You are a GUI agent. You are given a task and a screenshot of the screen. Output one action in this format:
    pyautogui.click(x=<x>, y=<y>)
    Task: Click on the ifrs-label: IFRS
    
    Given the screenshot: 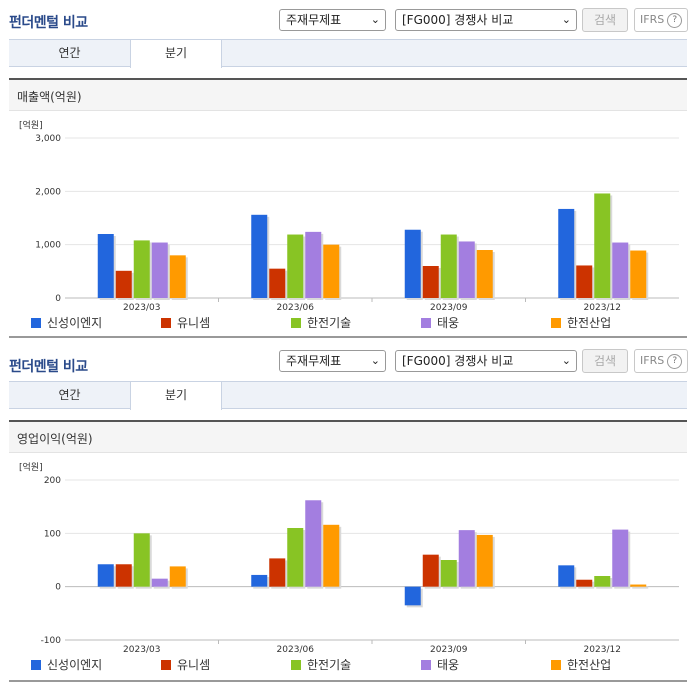 What is the action you would take?
    pyautogui.click(x=652, y=360)
    